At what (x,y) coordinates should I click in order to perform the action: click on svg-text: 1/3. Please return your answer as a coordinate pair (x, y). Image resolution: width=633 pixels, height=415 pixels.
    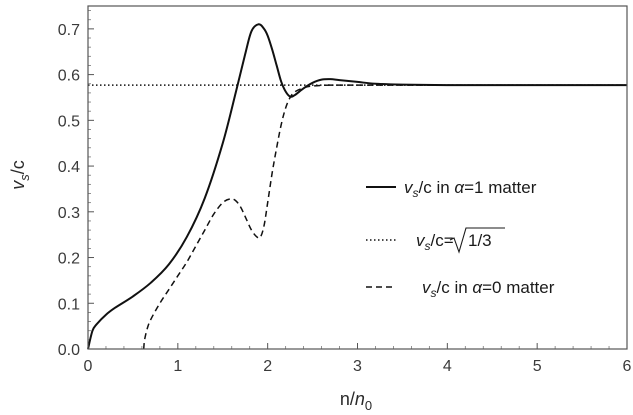
    Looking at the image, I should click on (480, 240).